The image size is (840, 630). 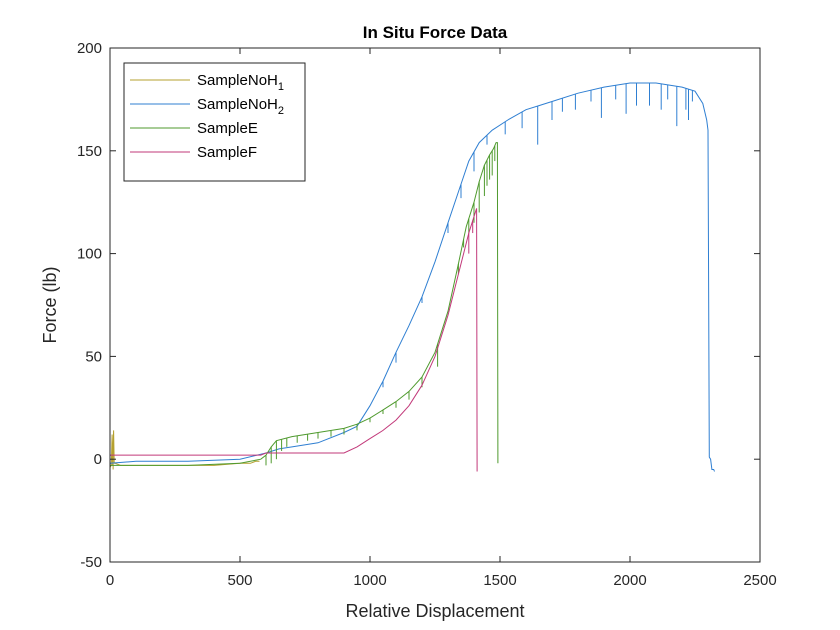 What do you see at coordinates (89, 254) in the screenshot?
I see `y-tick-label: 100` at bounding box center [89, 254].